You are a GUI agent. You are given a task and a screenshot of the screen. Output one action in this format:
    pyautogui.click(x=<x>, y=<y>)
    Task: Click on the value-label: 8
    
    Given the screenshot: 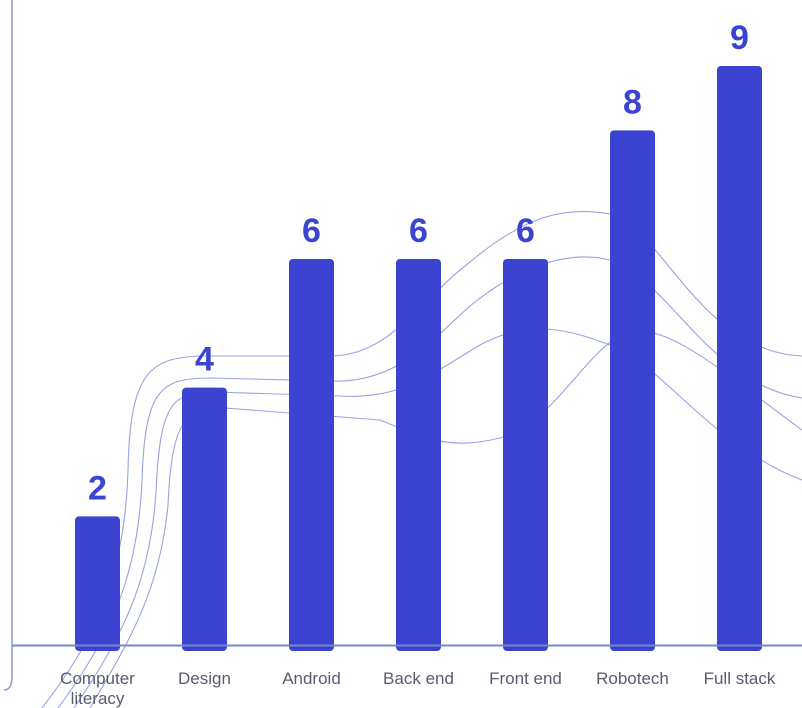 What is the action you would take?
    pyautogui.click(x=632, y=102)
    